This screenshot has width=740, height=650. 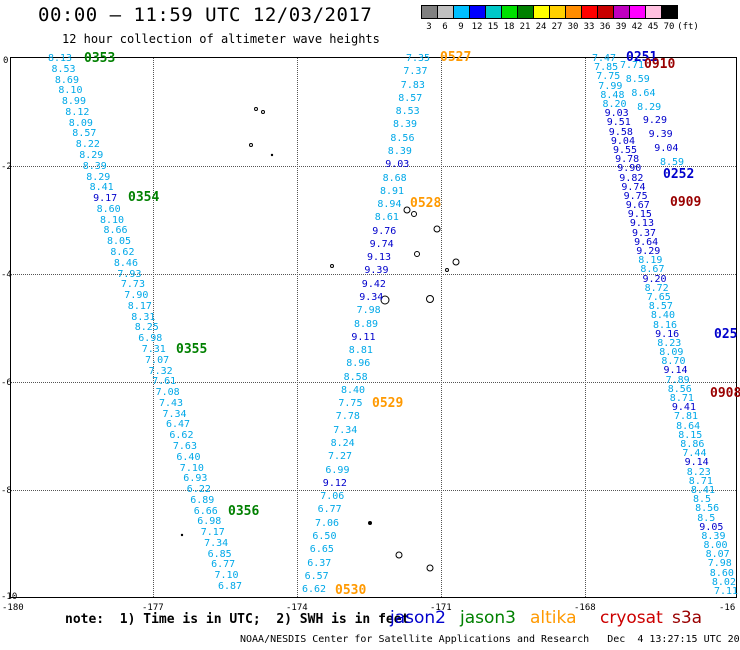 I want to click on wave-height-value: 8.23, so click(x=669, y=343).